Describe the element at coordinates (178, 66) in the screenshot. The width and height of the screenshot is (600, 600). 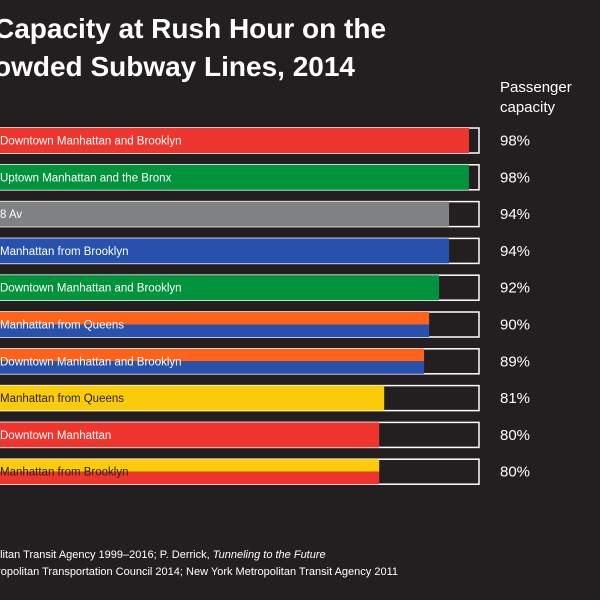
I see `chart-title-line-2: owded Subway Lines, 2014` at that location.